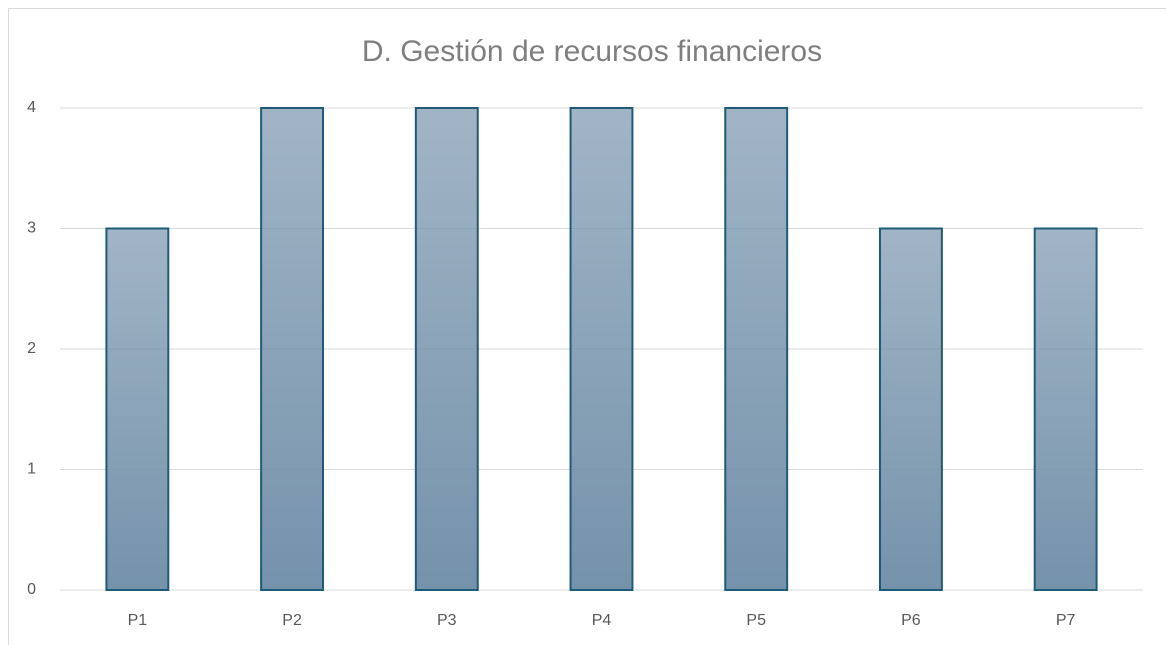 The height and width of the screenshot is (645, 1166). What do you see at coordinates (31, 107) in the screenshot?
I see `y-tick-label: 4` at bounding box center [31, 107].